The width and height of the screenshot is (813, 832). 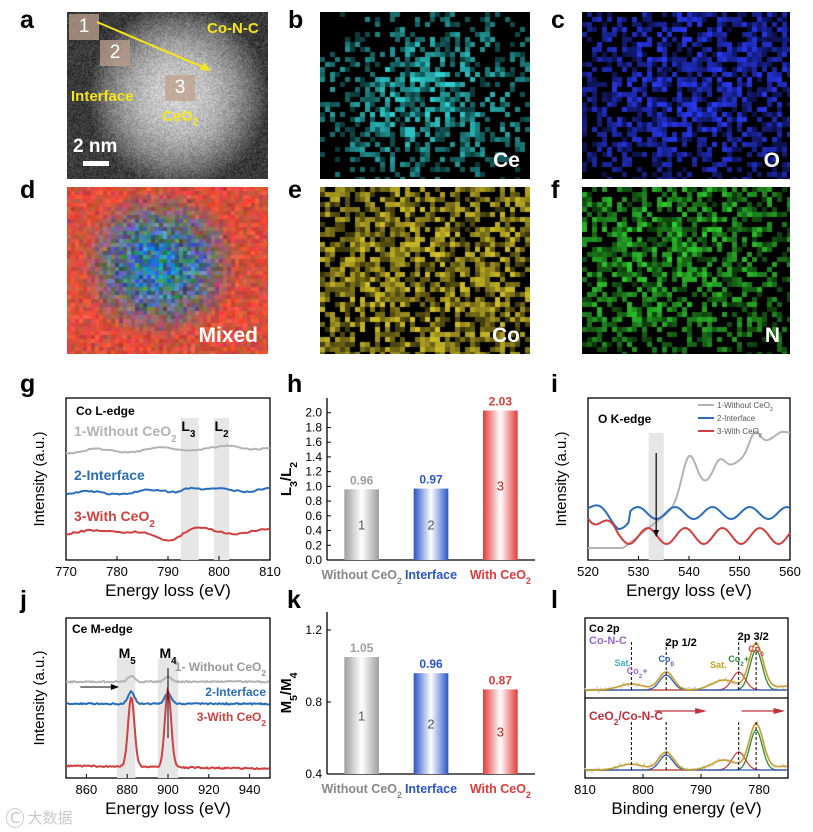 What do you see at coordinates (771, 160) in the screenshot?
I see `o-map-label: O` at bounding box center [771, 160].